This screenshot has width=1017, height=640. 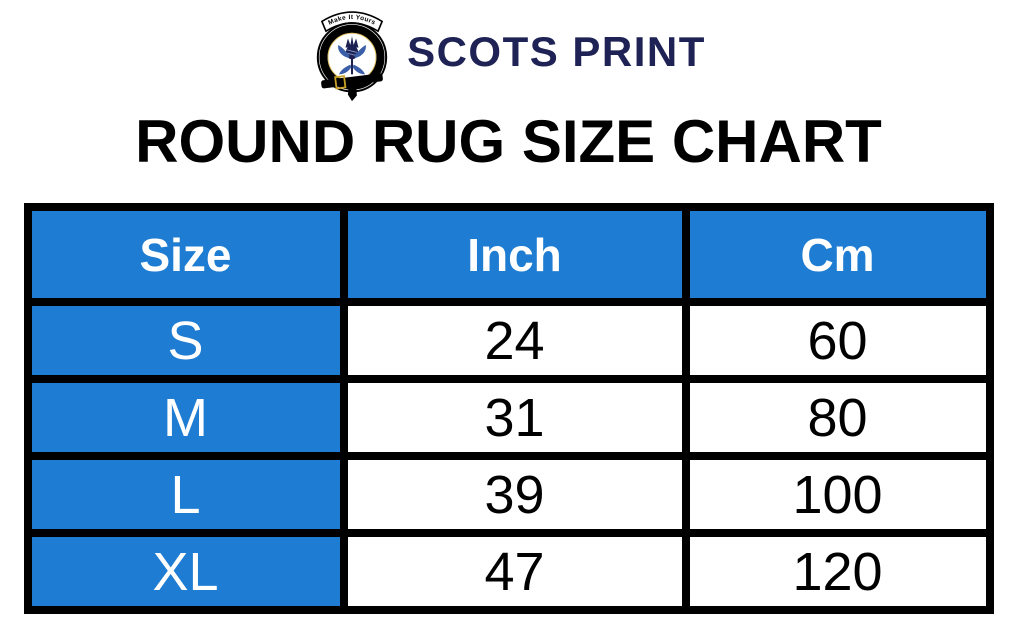 What do you see at coordinates (837, 254) in the screenshot?
I see `column-header-cm: Cm` at bounding box center [837, 254].